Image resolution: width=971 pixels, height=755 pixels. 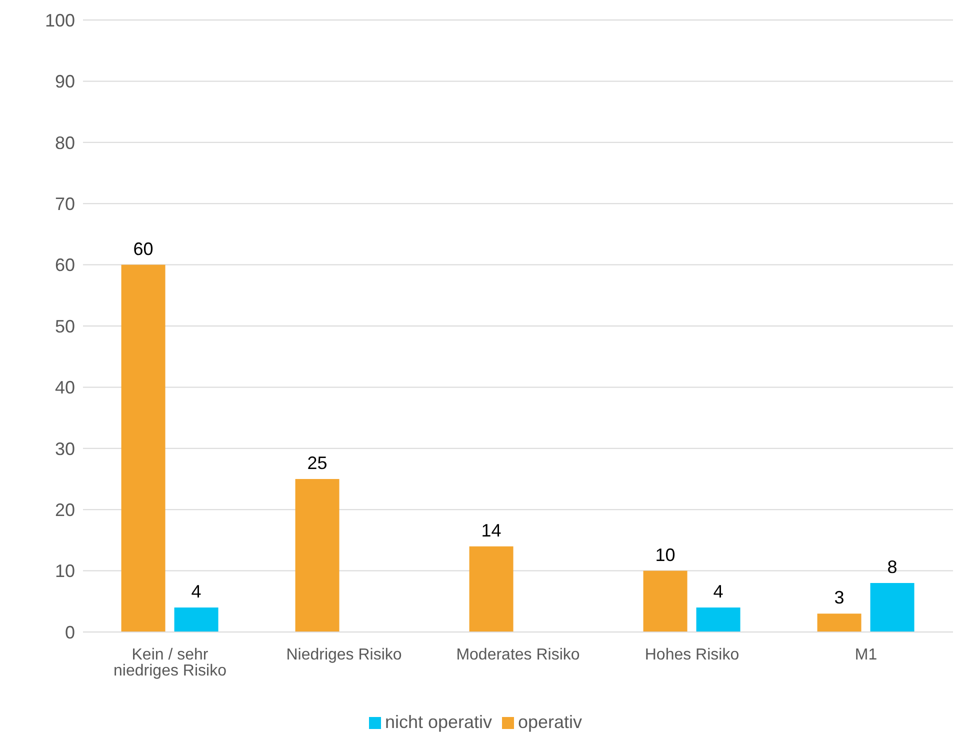 I want to click on data-label: 10, so click(x=665, y=554).